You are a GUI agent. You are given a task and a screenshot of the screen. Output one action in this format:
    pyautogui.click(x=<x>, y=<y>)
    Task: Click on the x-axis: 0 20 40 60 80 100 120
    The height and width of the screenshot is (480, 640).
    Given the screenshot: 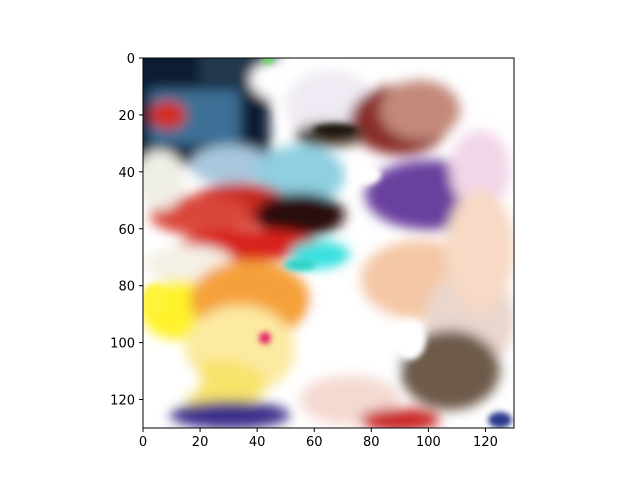 What is the action you would take?
    pyautogui.click(x=318, y=439)
    